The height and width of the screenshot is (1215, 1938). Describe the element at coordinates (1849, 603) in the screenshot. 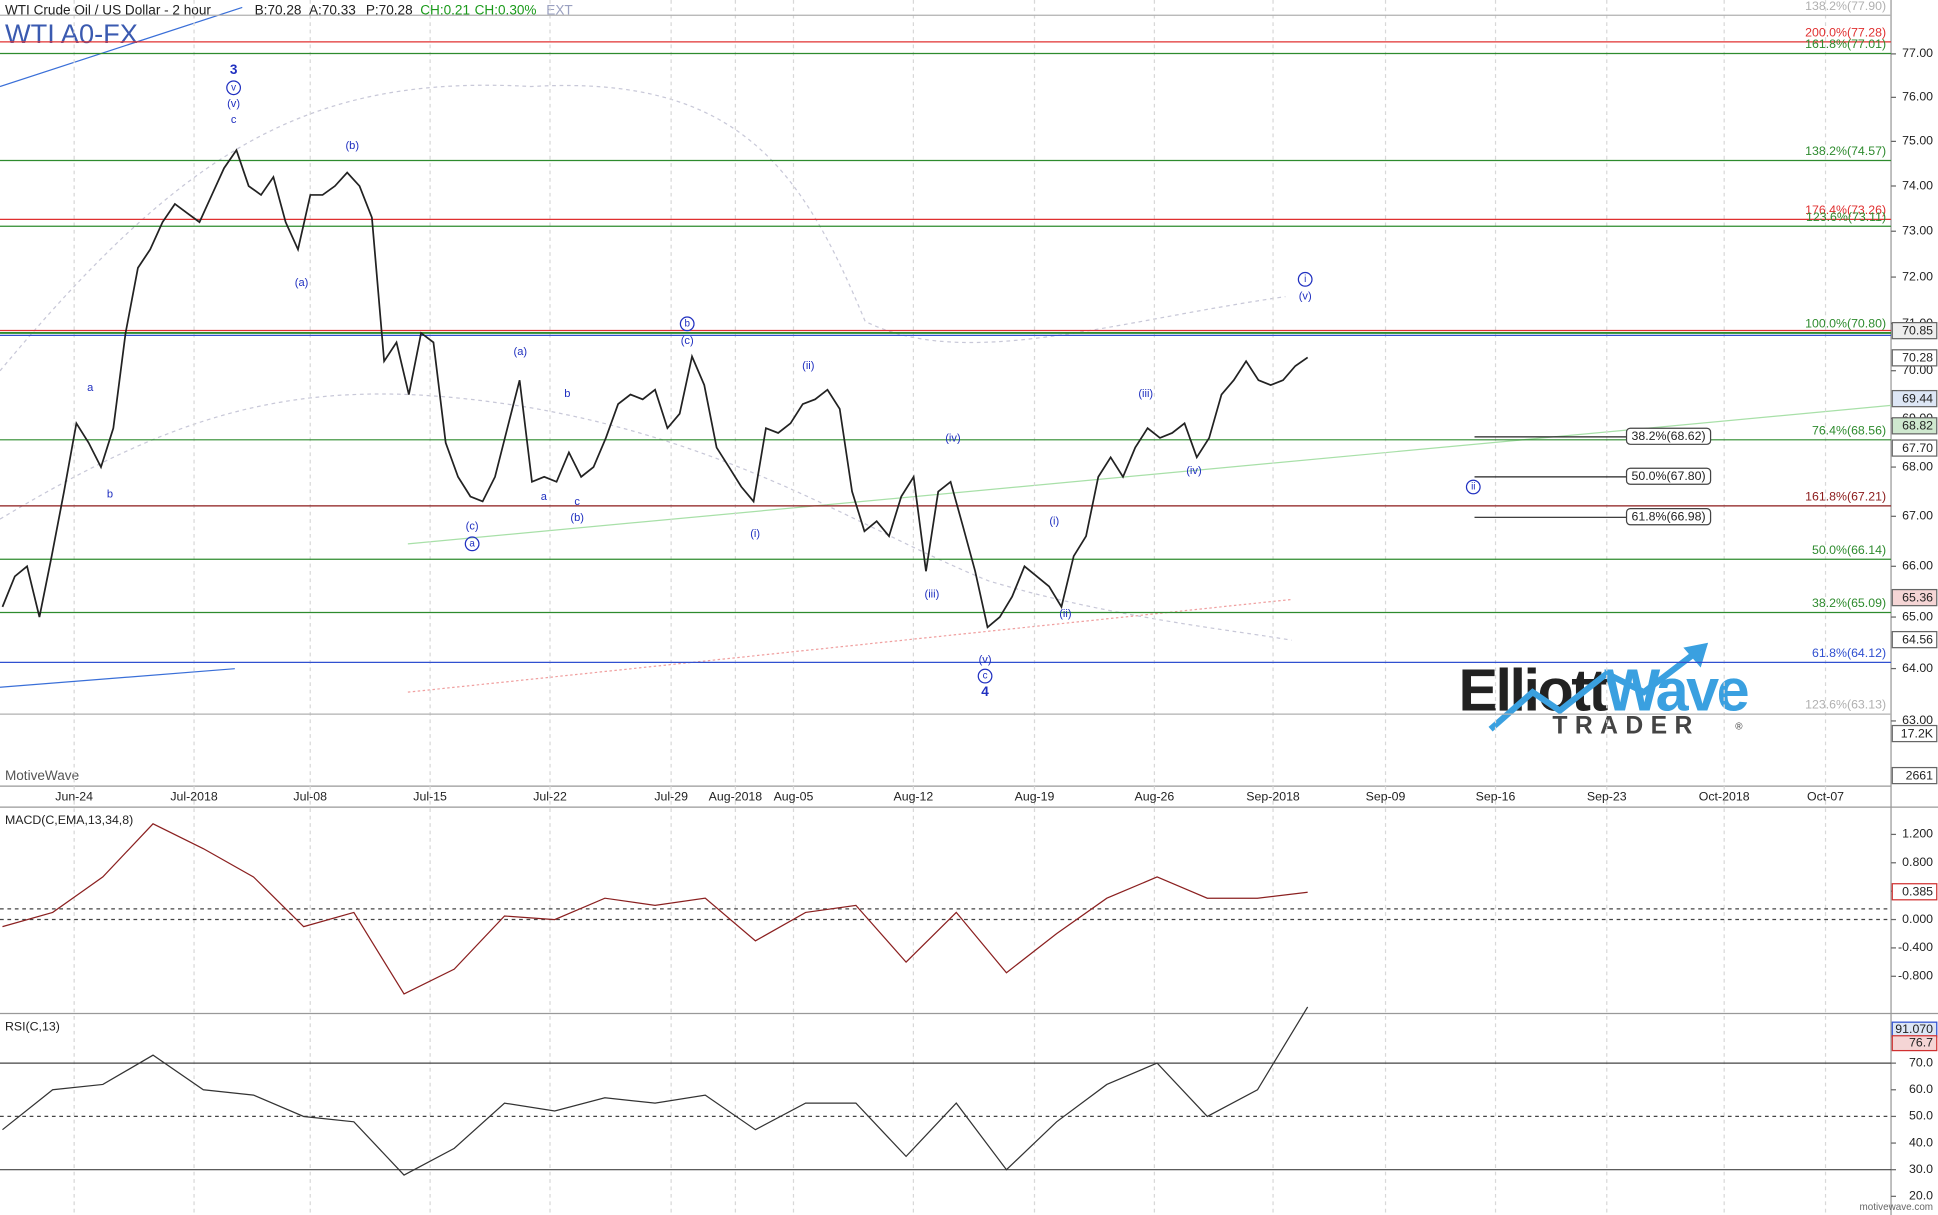

I see `fib-label: 38.2%(65.09)` at that location.